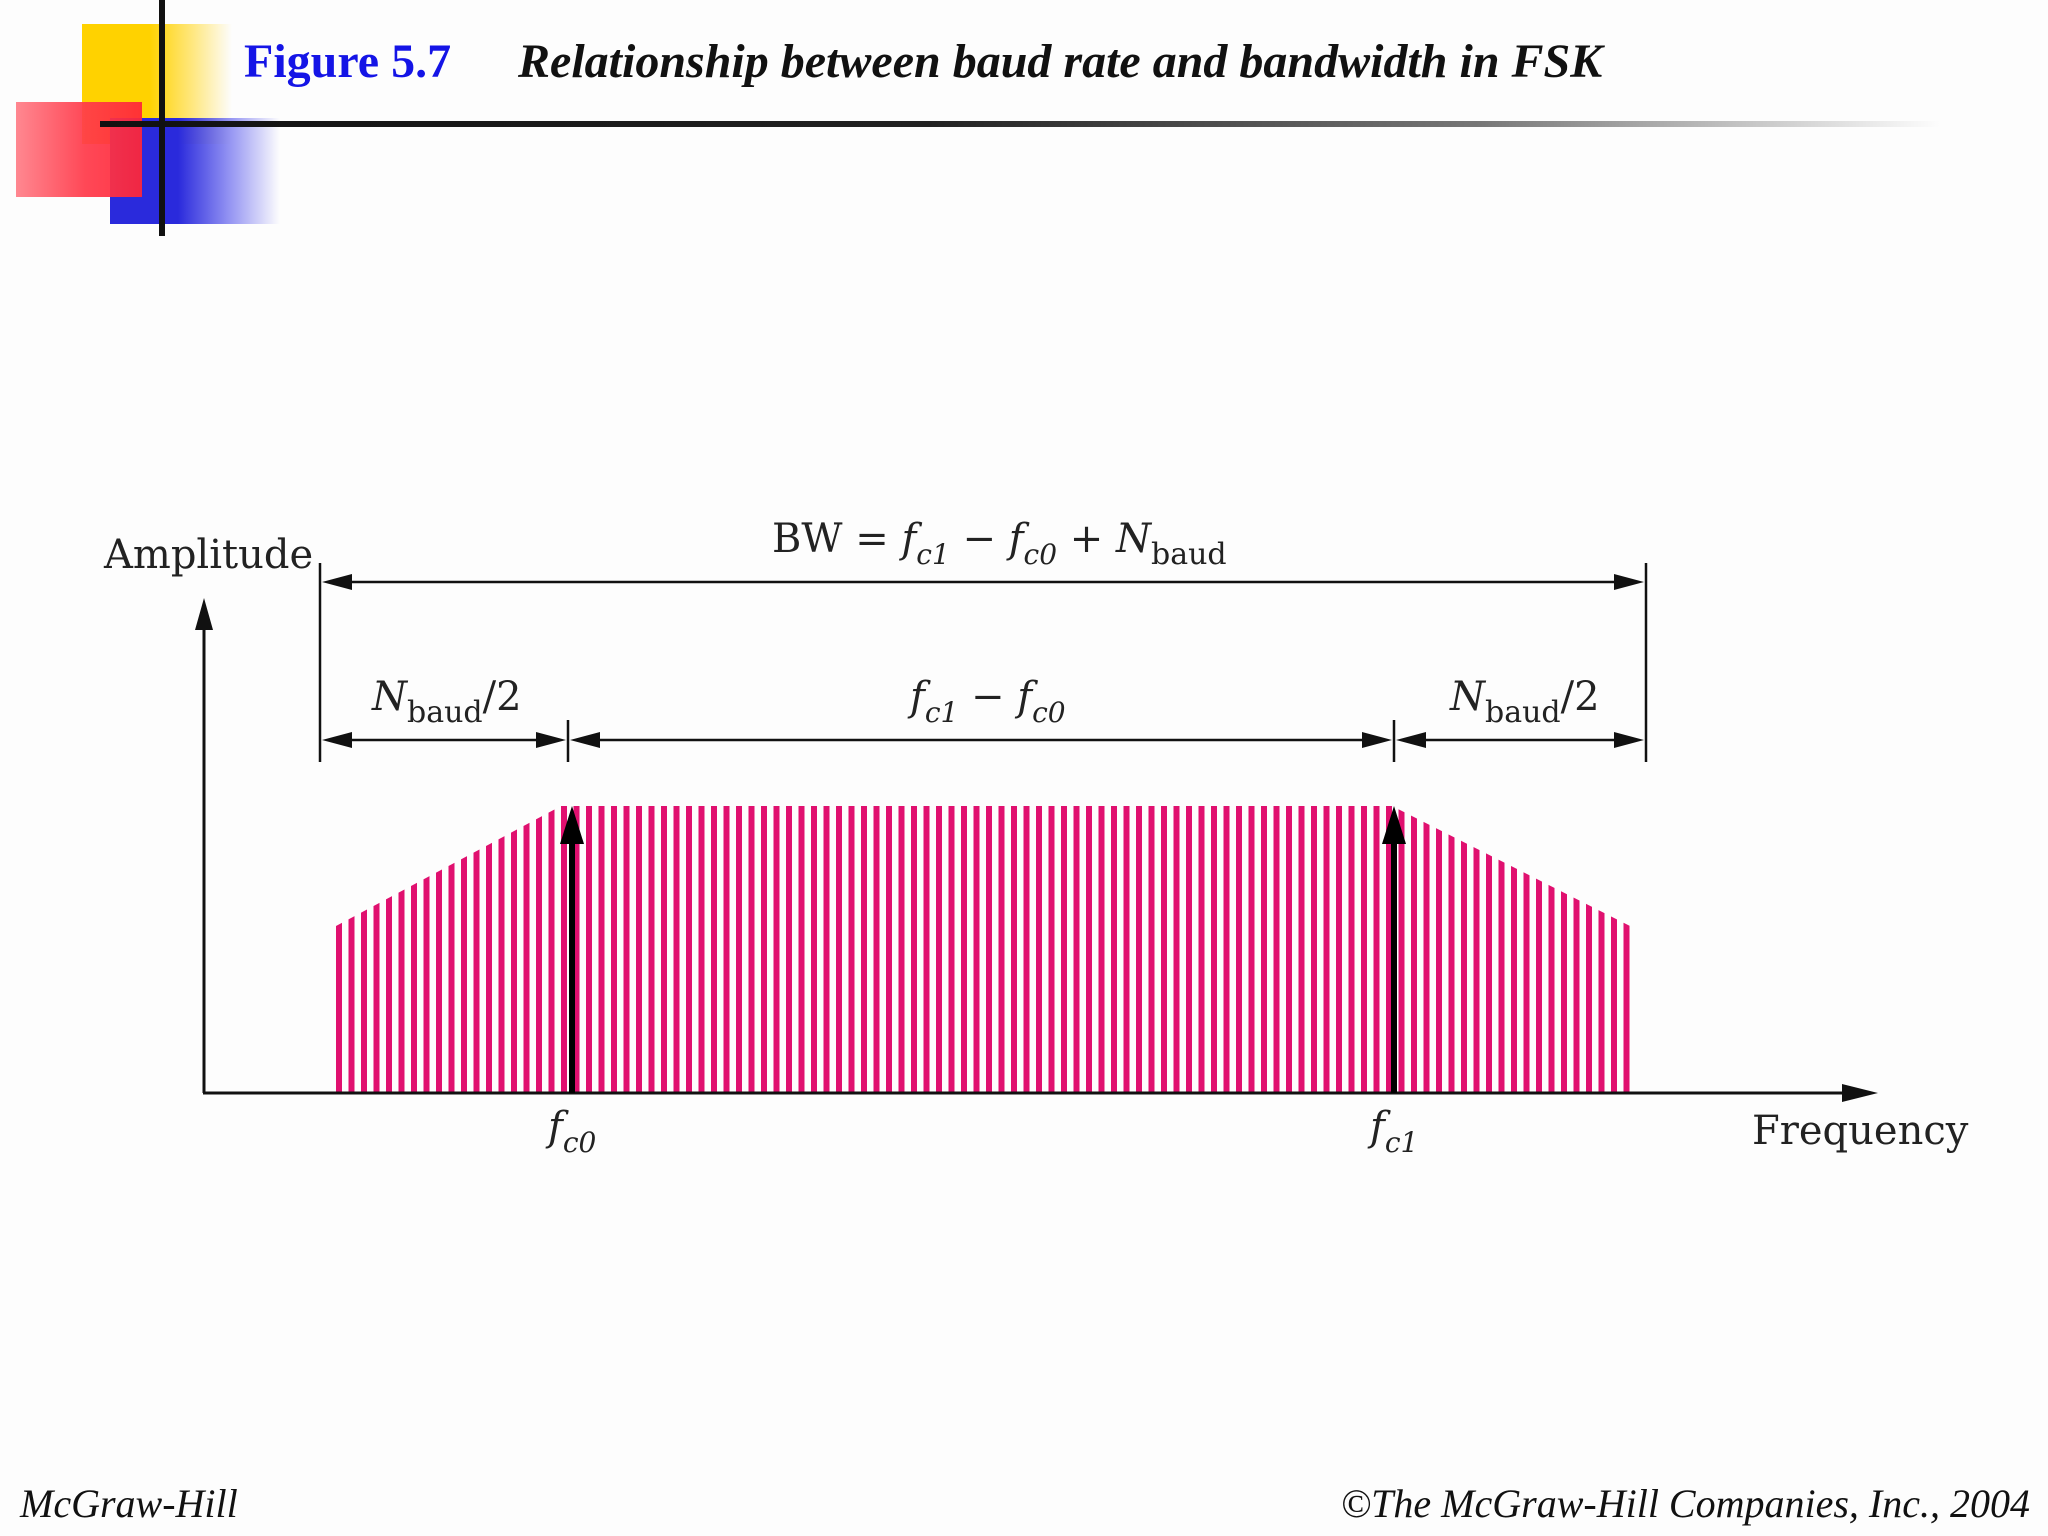 The height and width of the screenshot is (1536, 2048). I want to click on middle-segment-arrow, so click(981, 740).